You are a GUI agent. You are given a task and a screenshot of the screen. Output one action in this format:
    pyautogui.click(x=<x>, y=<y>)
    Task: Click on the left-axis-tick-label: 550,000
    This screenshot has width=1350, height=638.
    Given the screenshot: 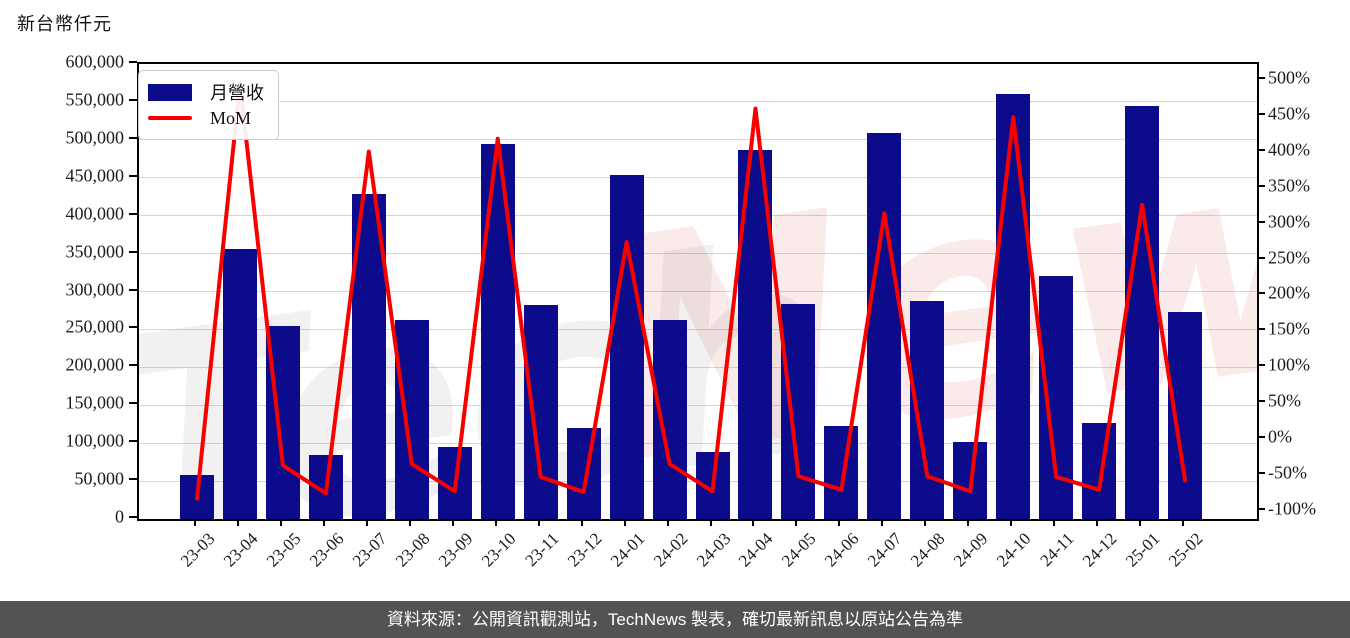 What is the action you would take?
    pyautogui.click(x=95, y=99)
    